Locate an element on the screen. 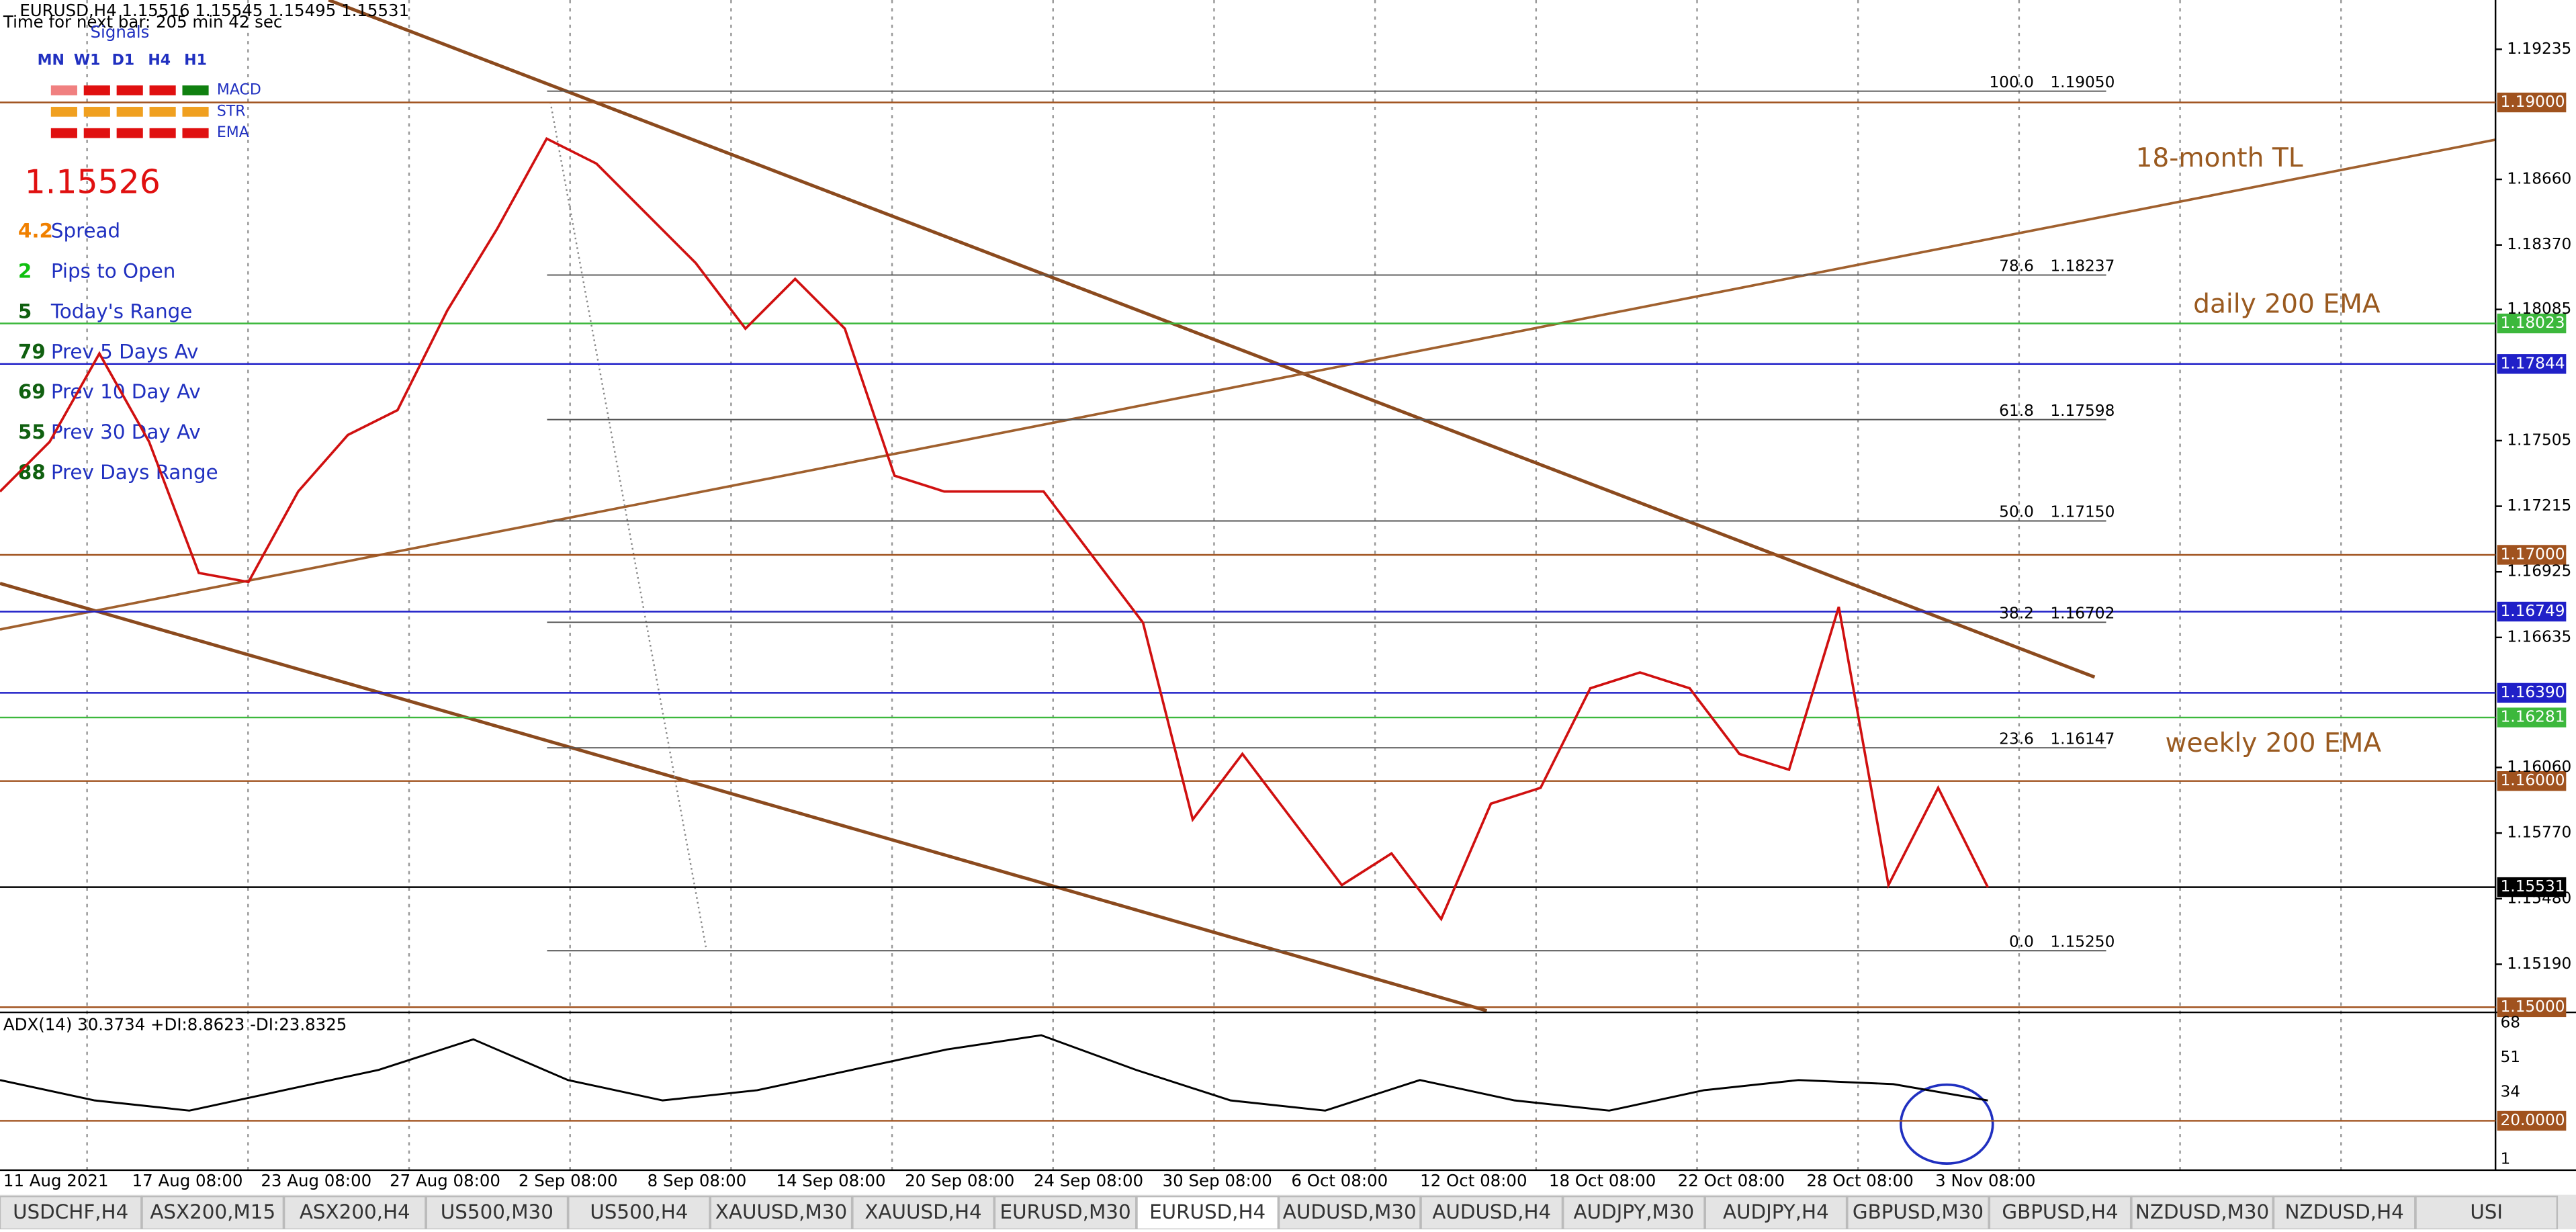  fib-ratio: 0.0 is located at coordinates (2021, 941).